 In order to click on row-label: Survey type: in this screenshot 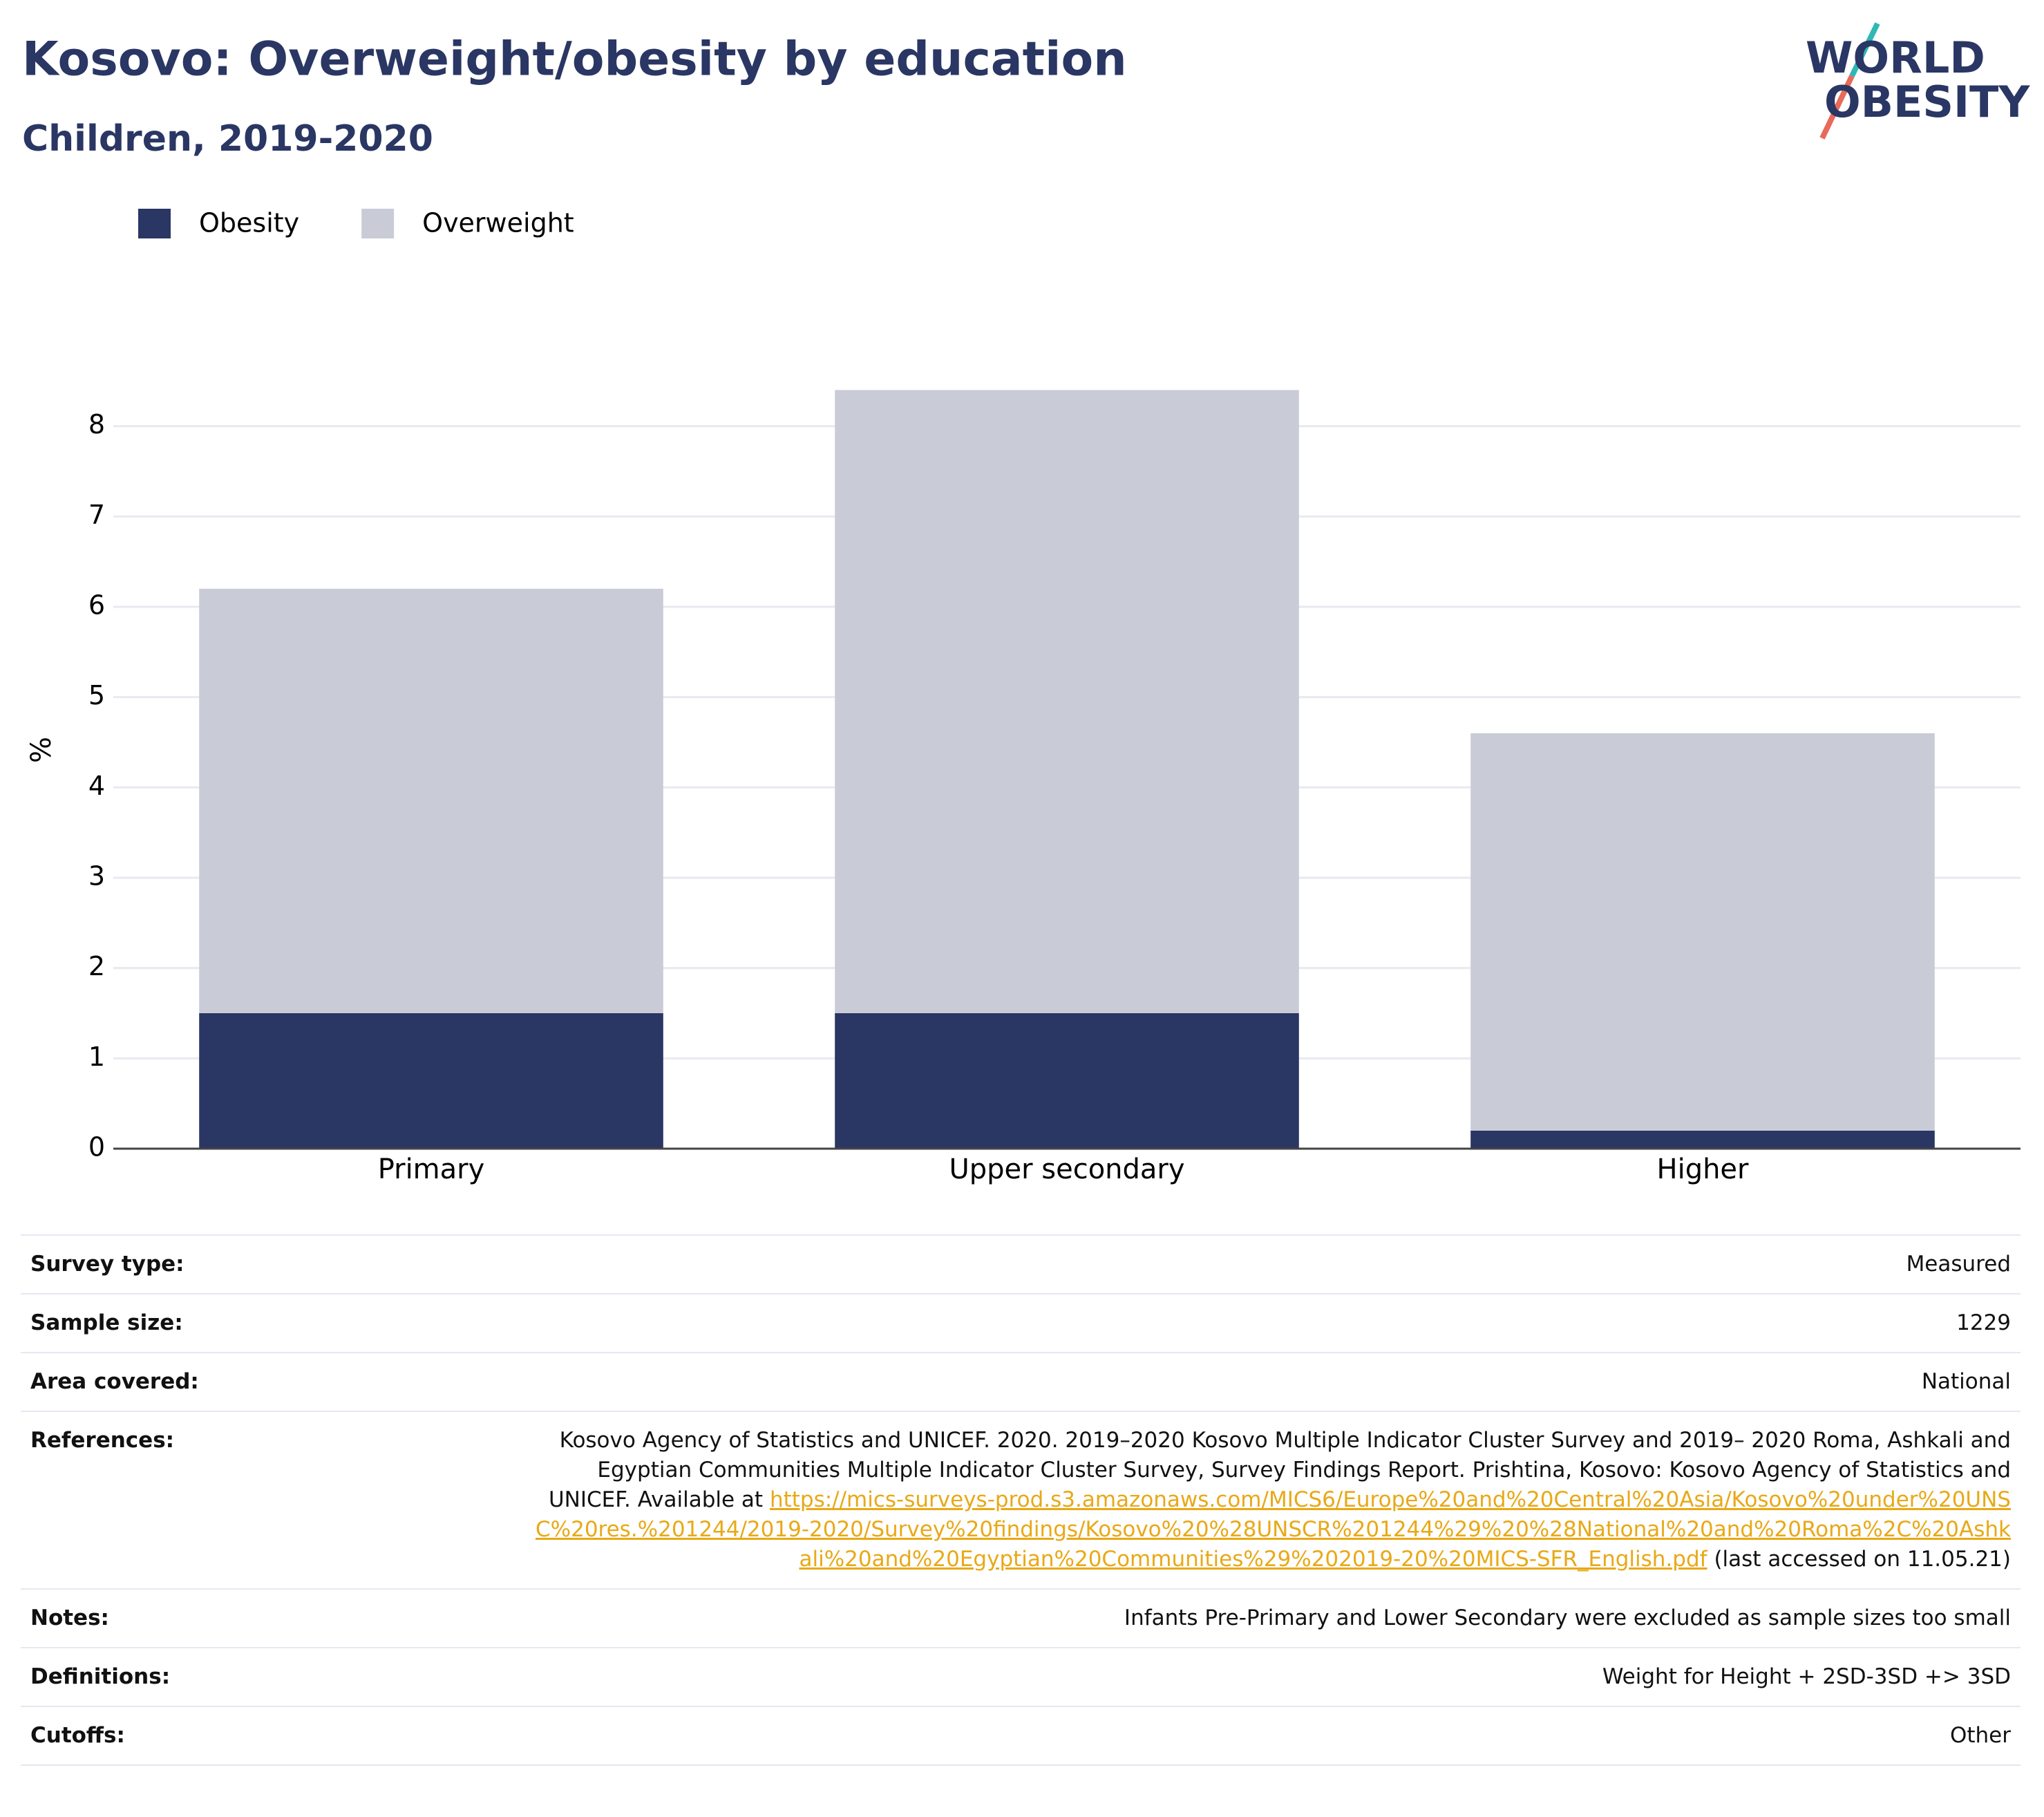, I will do `click(272, 1264)`.